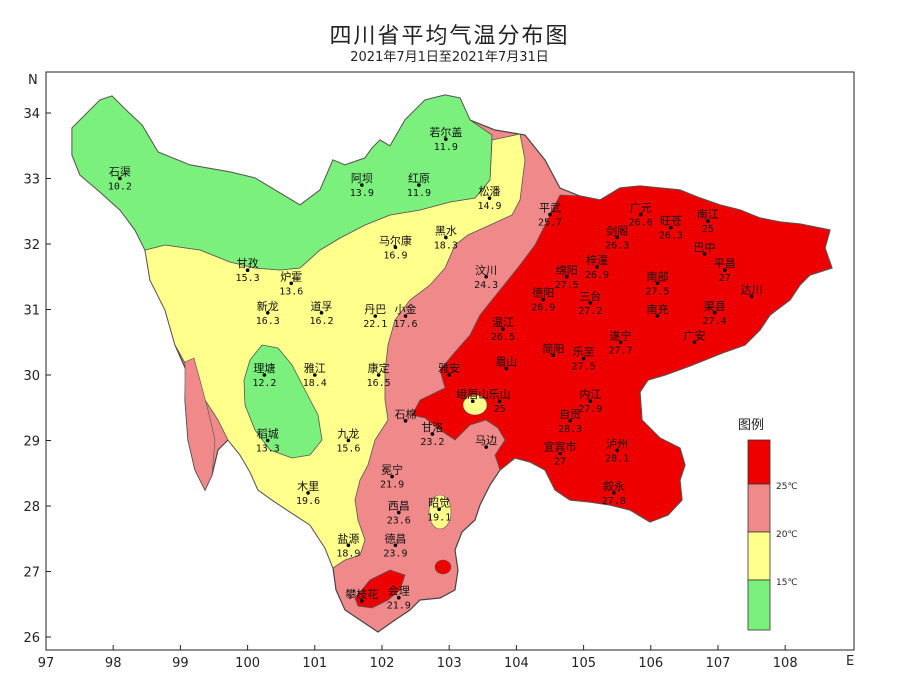 The width and height of the screenshot is (899, 685). I want to click on station-marker: 新龙 16.3, so click(268, 313).